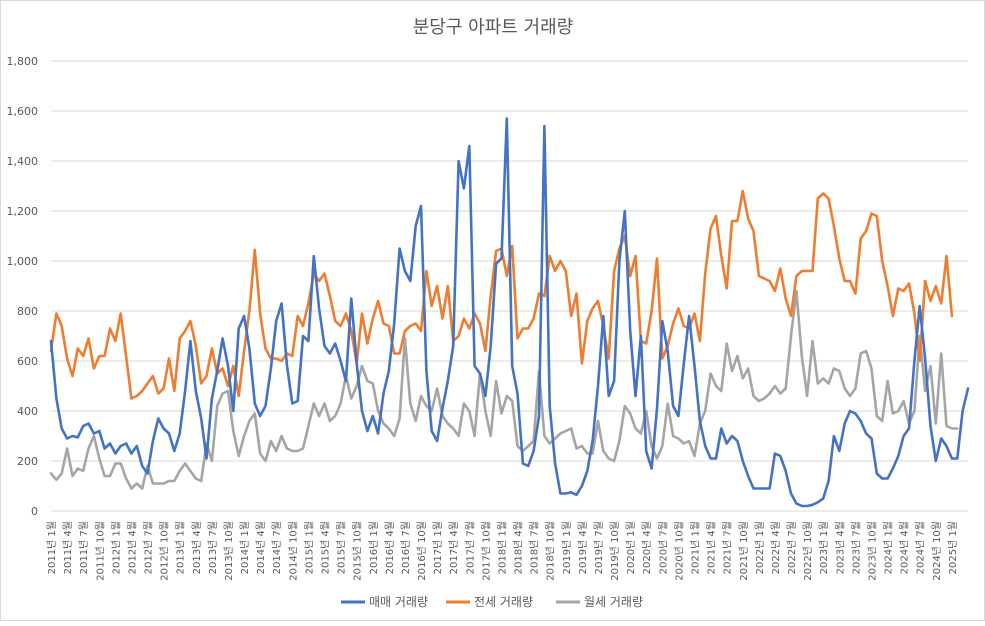  What do you see at coordinates (760, 547) in the screenshot?
I see `x-tick-label: 2022년 1월` at bounding box center [760, 547].